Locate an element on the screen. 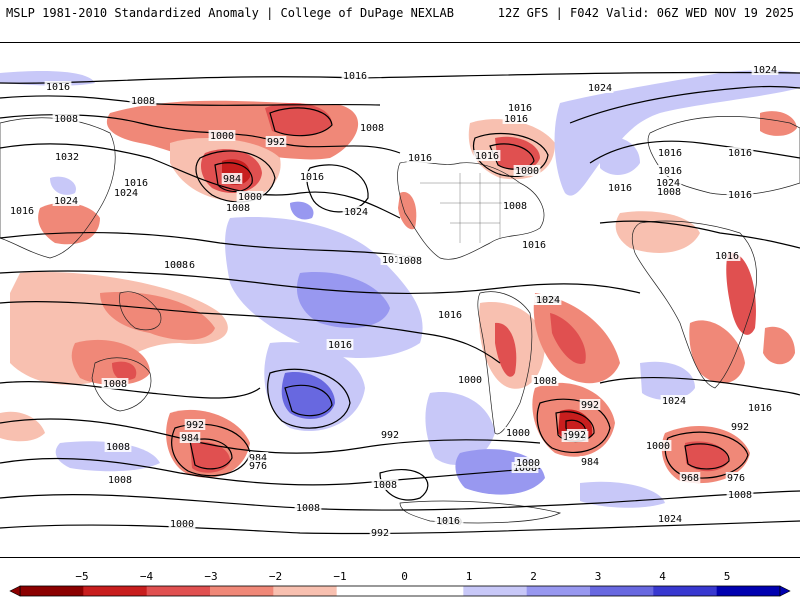 Image resolution: width=800 pixels, height=604 pixels. isobar-label: 1032 is located at coordinates (67, 157).